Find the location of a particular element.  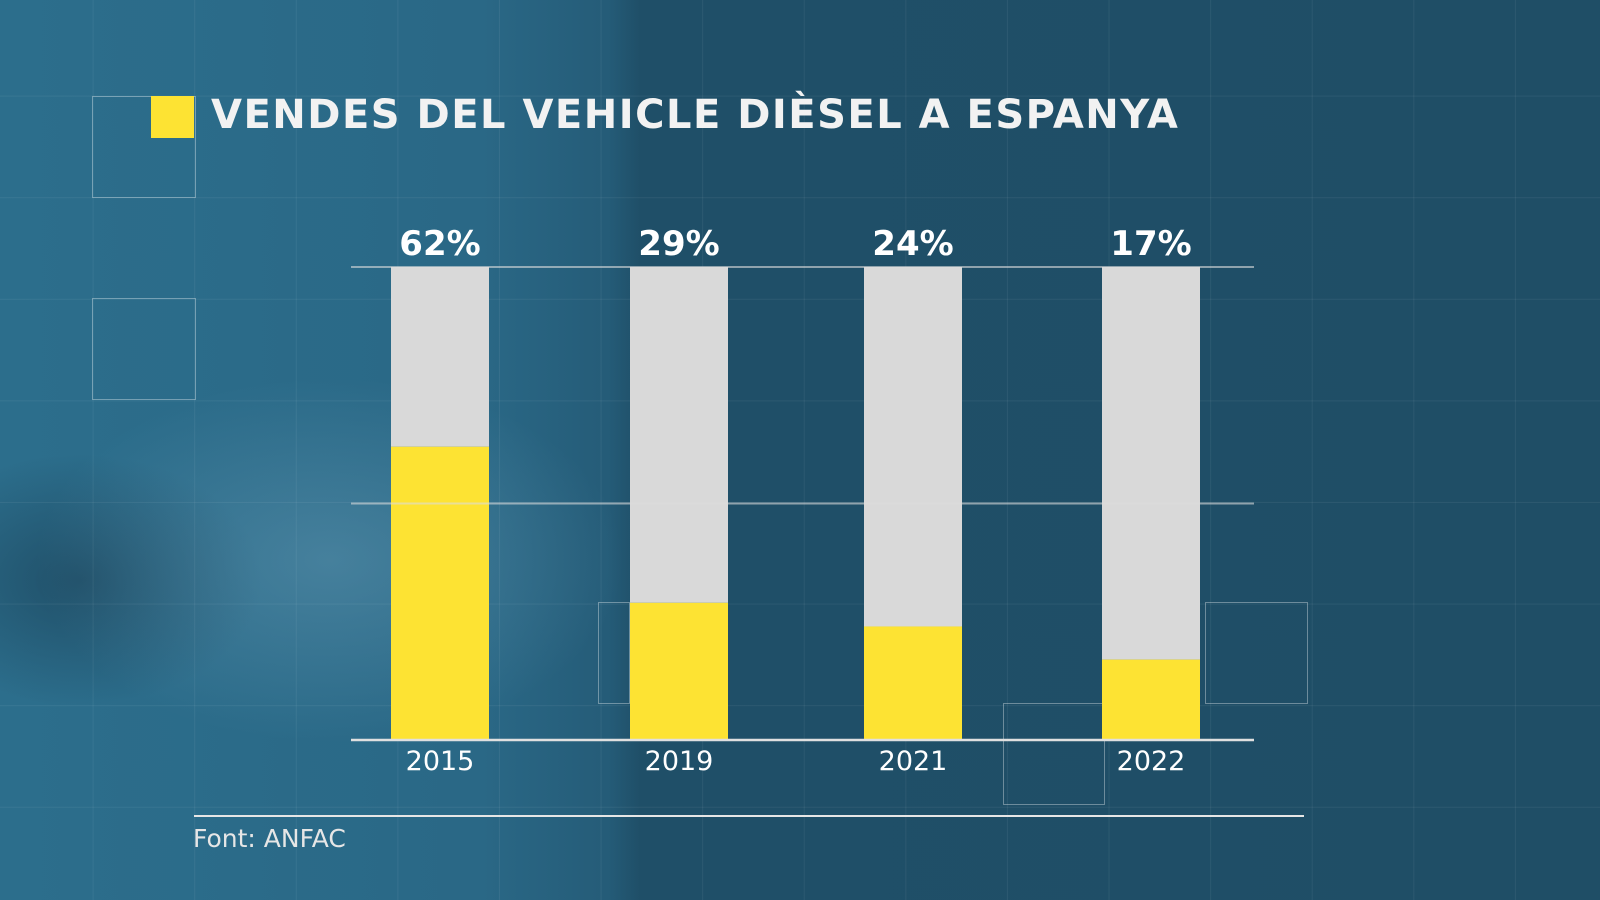

x-tick-label: 2019 is located at coordinates (679, 761).